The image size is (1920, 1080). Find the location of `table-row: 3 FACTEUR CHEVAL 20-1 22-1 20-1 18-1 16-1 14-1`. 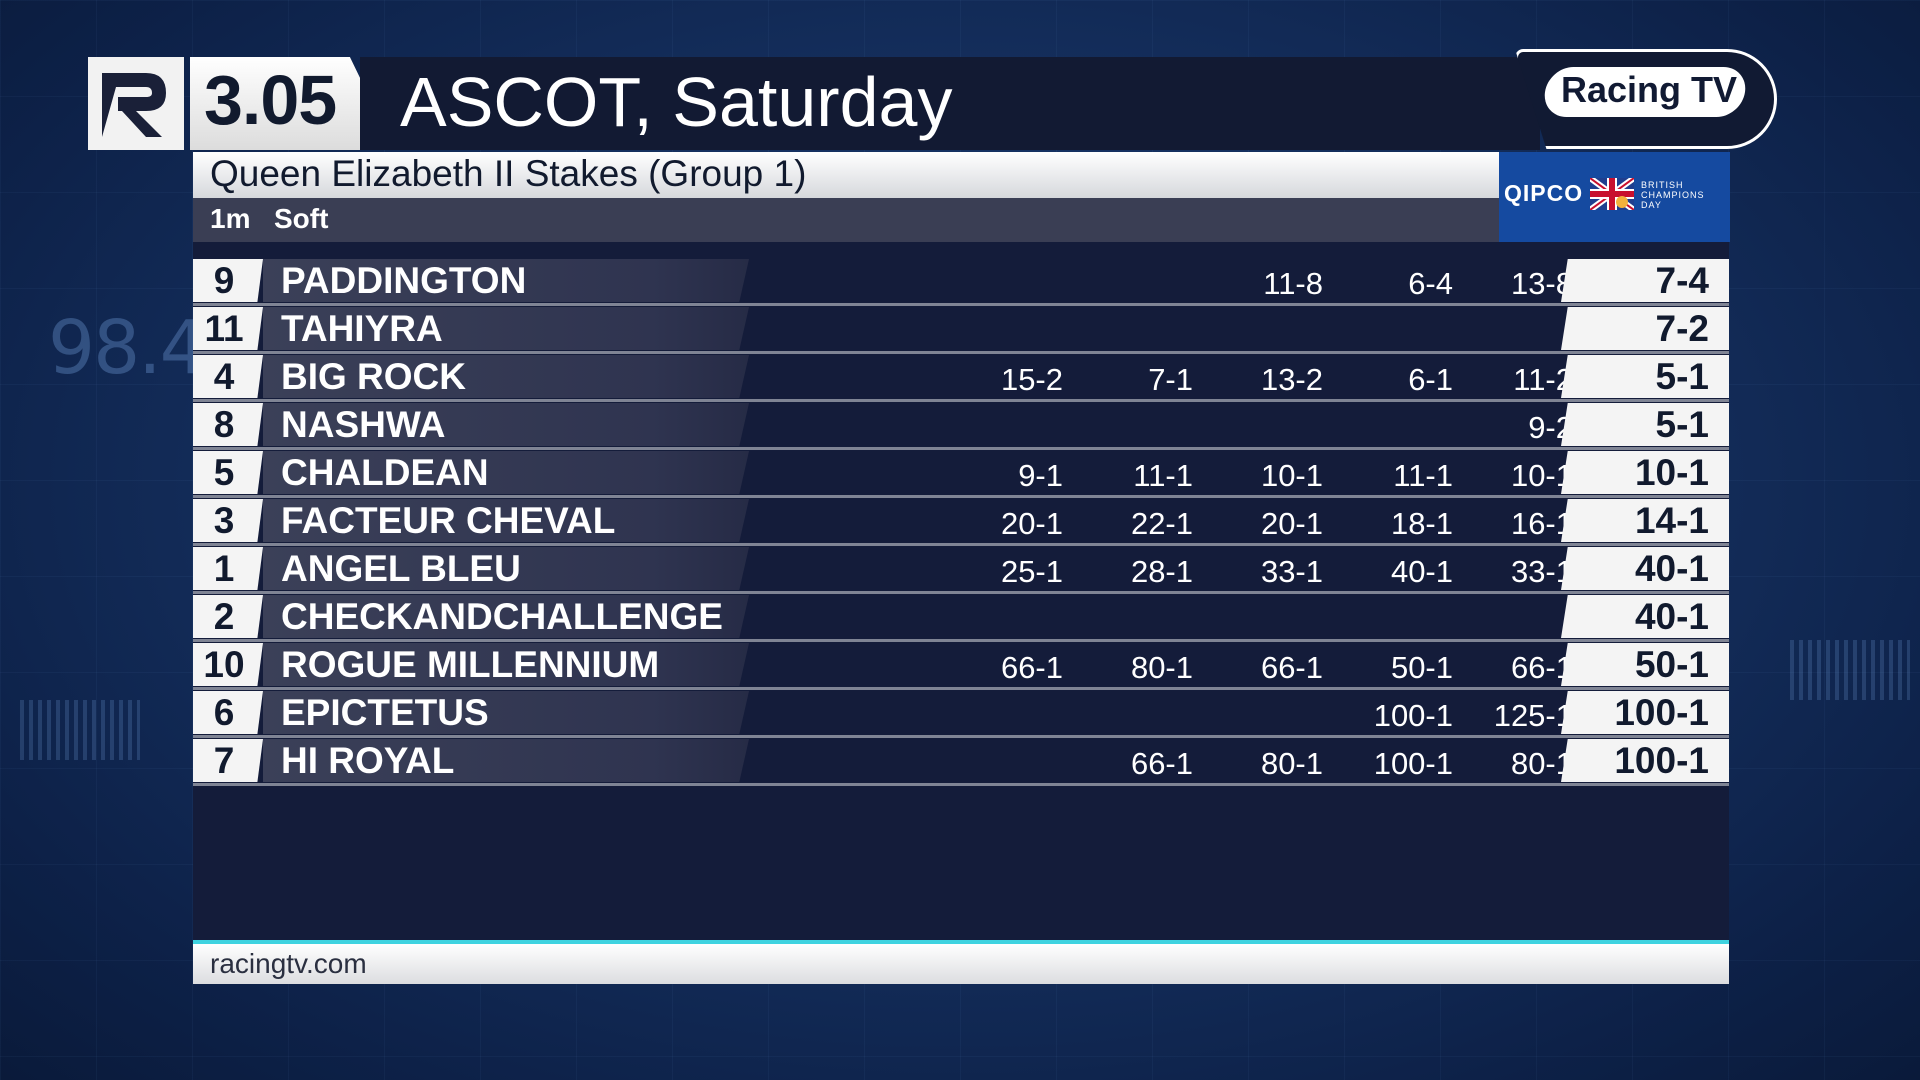

table-row: 3 FACTEUR CHEVAL 20-1 22-1 20-1 18-1 16-1 14-1 is located at coordinates (961, 522).